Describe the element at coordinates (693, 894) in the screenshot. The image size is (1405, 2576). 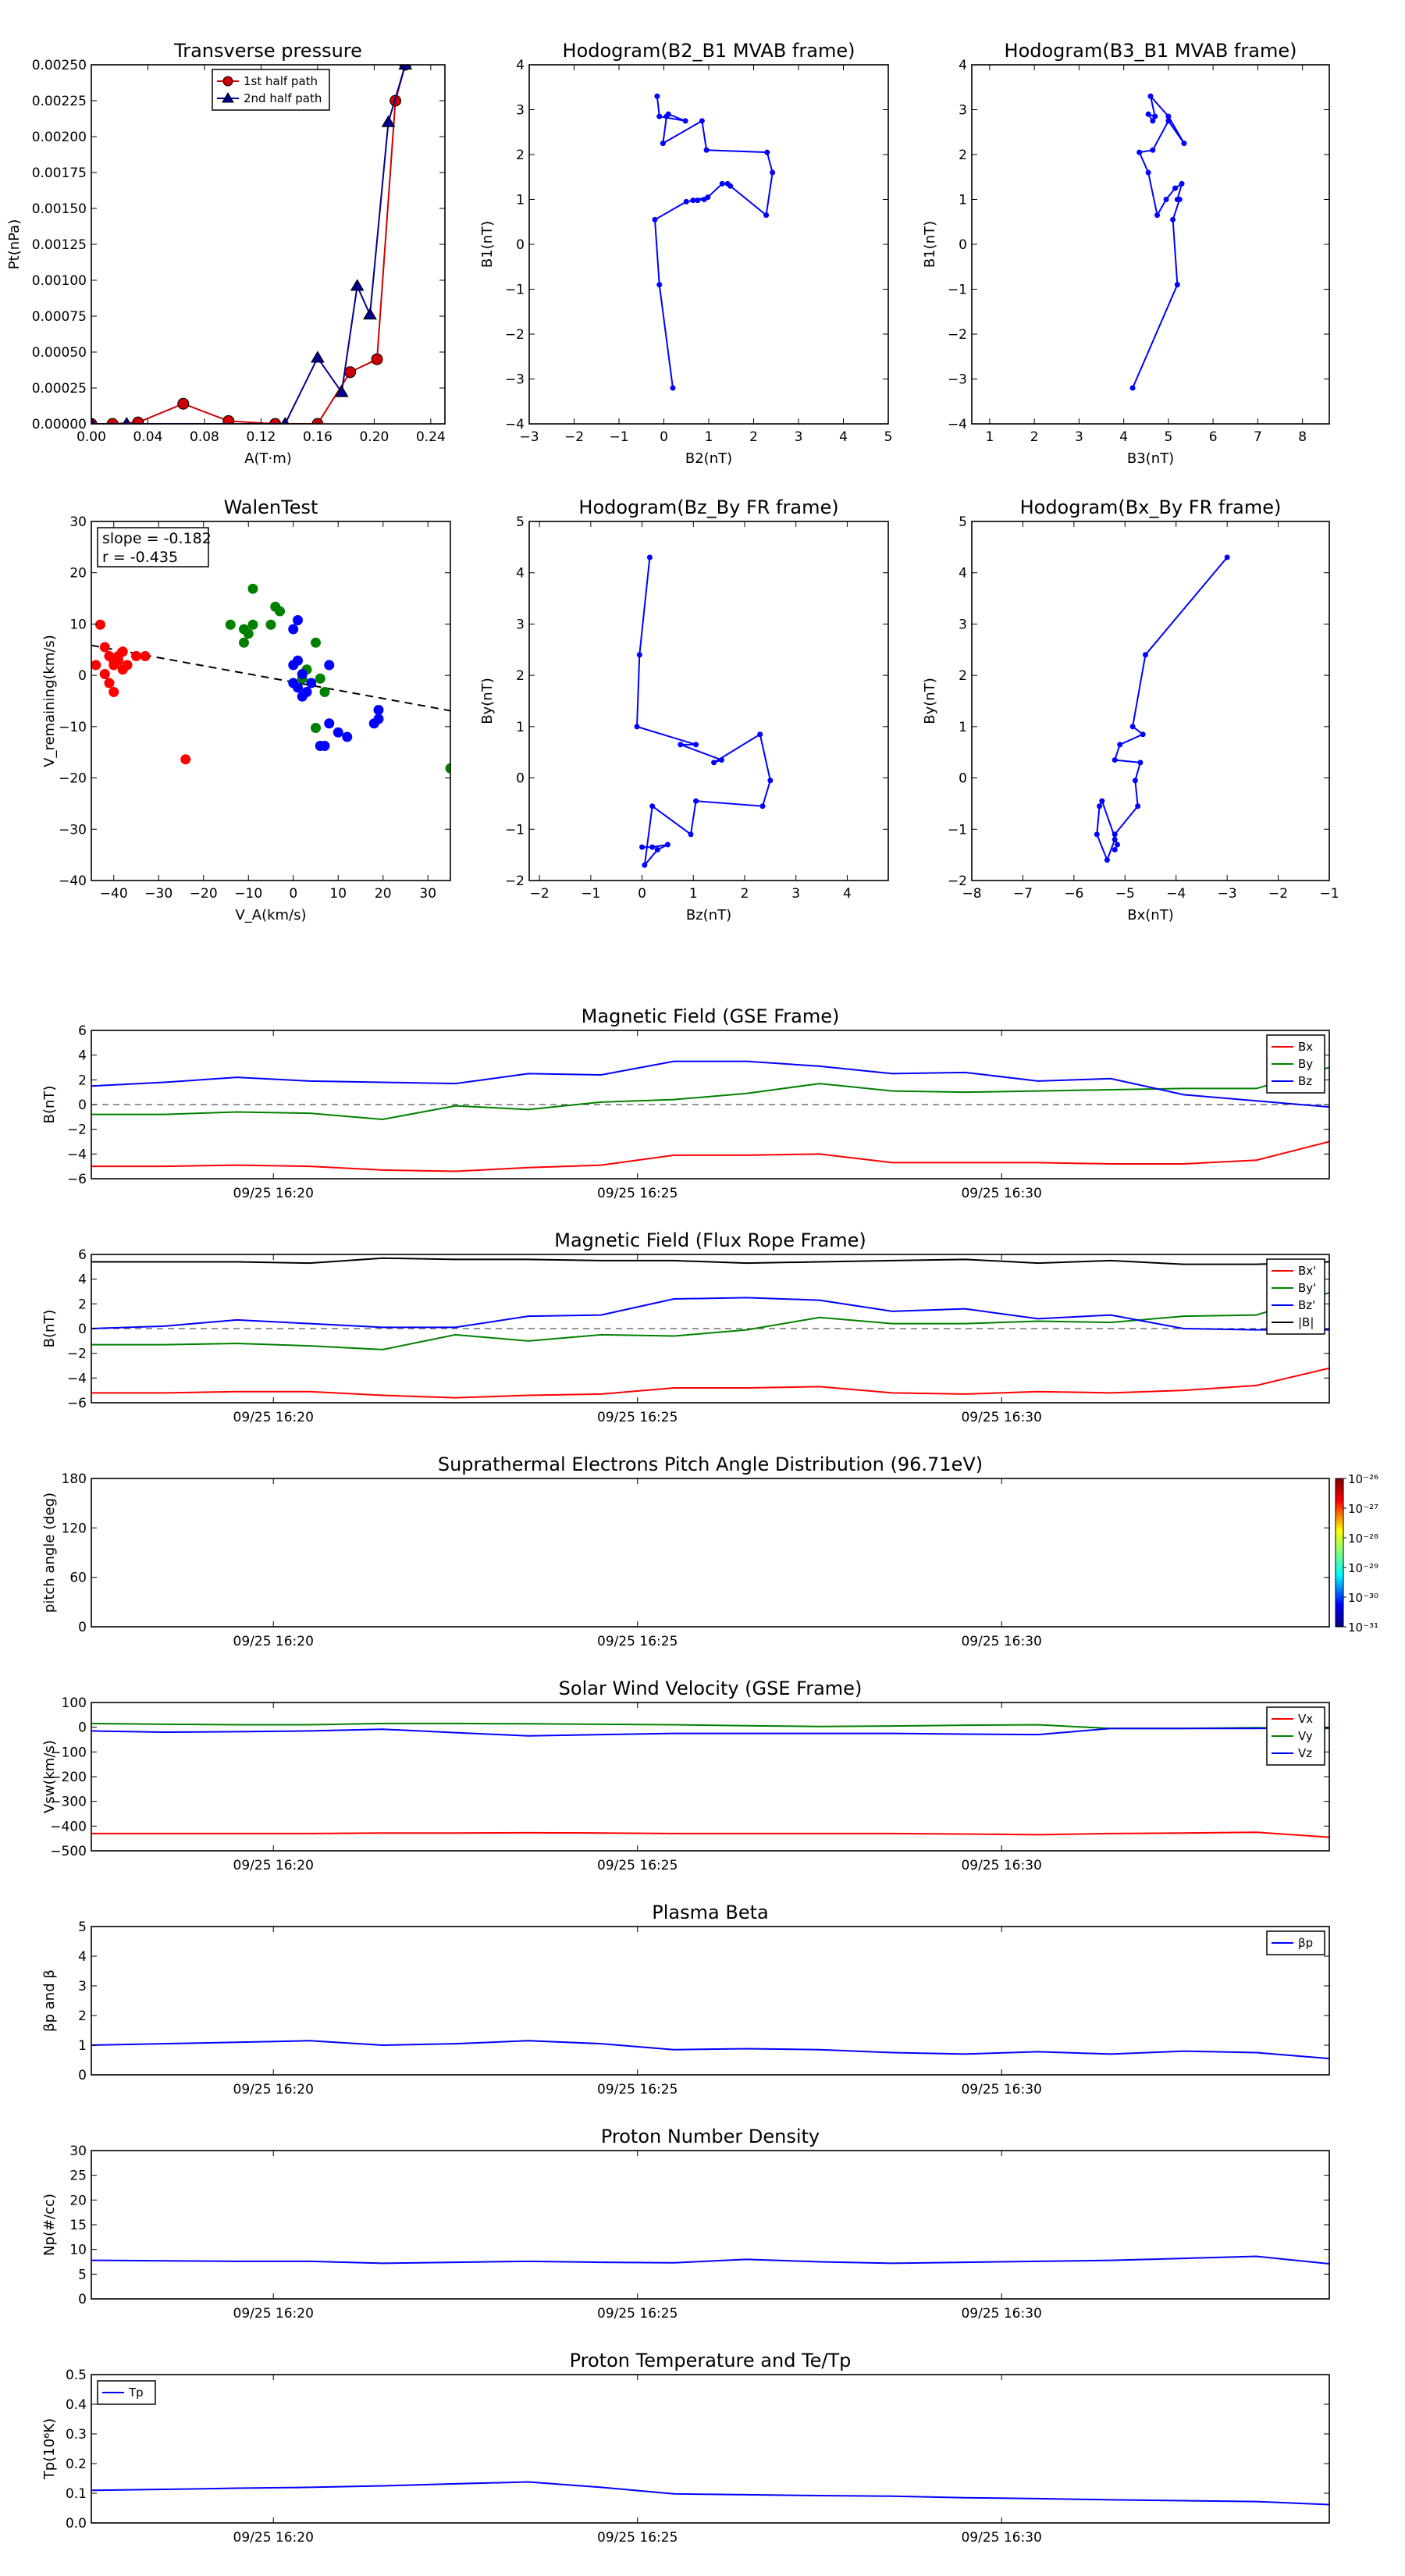
I see `x-tick-label: 1` at that location.